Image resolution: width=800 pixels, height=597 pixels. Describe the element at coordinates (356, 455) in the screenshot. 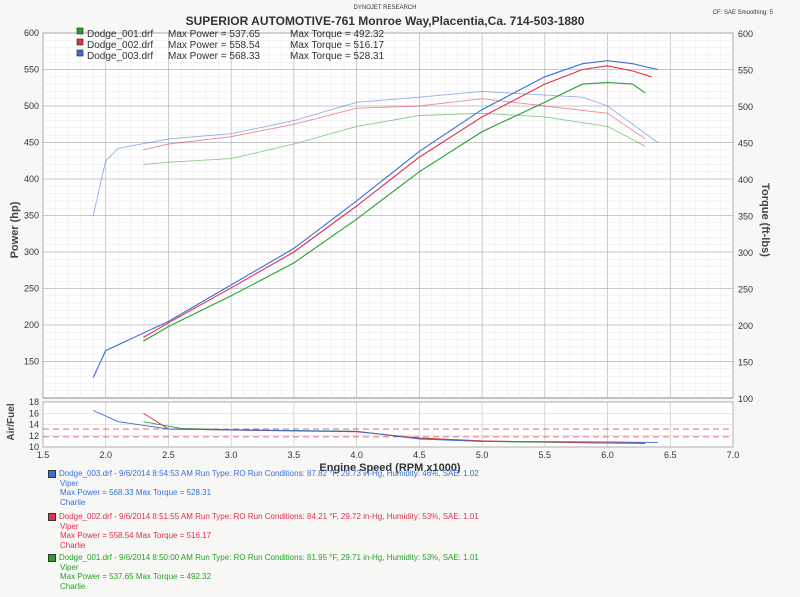

I see `x-tick-label: 4.0` at that location.